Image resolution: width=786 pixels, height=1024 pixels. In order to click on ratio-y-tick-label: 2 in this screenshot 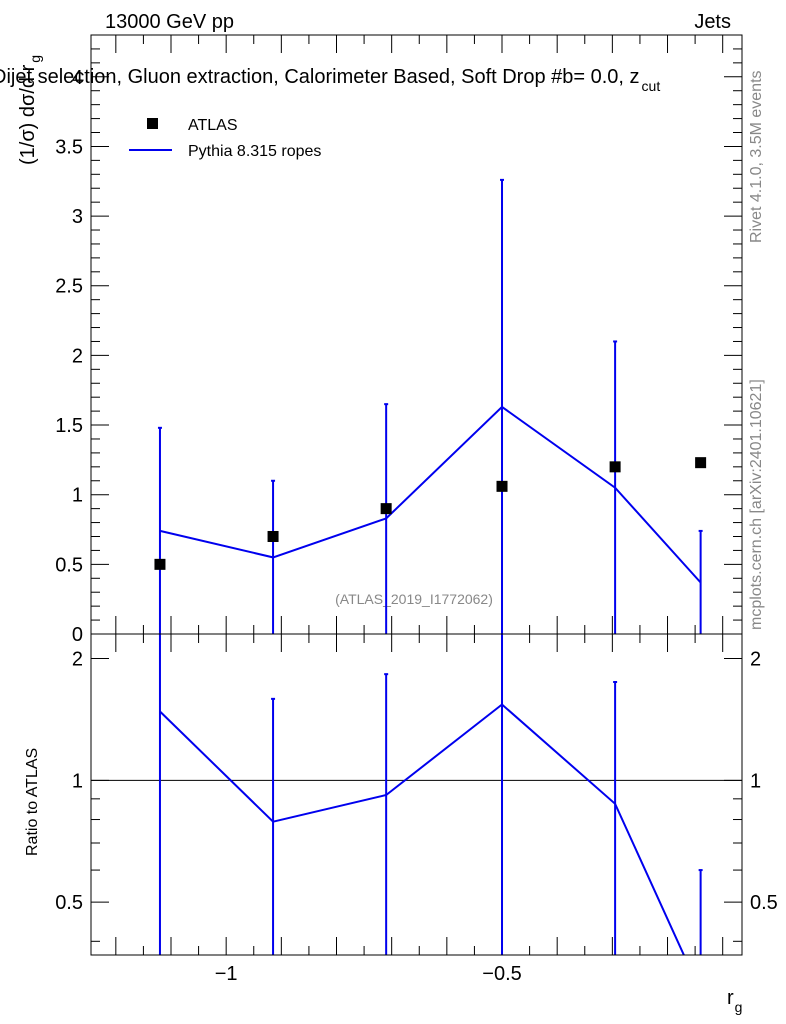, I will do `click(77, 660)`.